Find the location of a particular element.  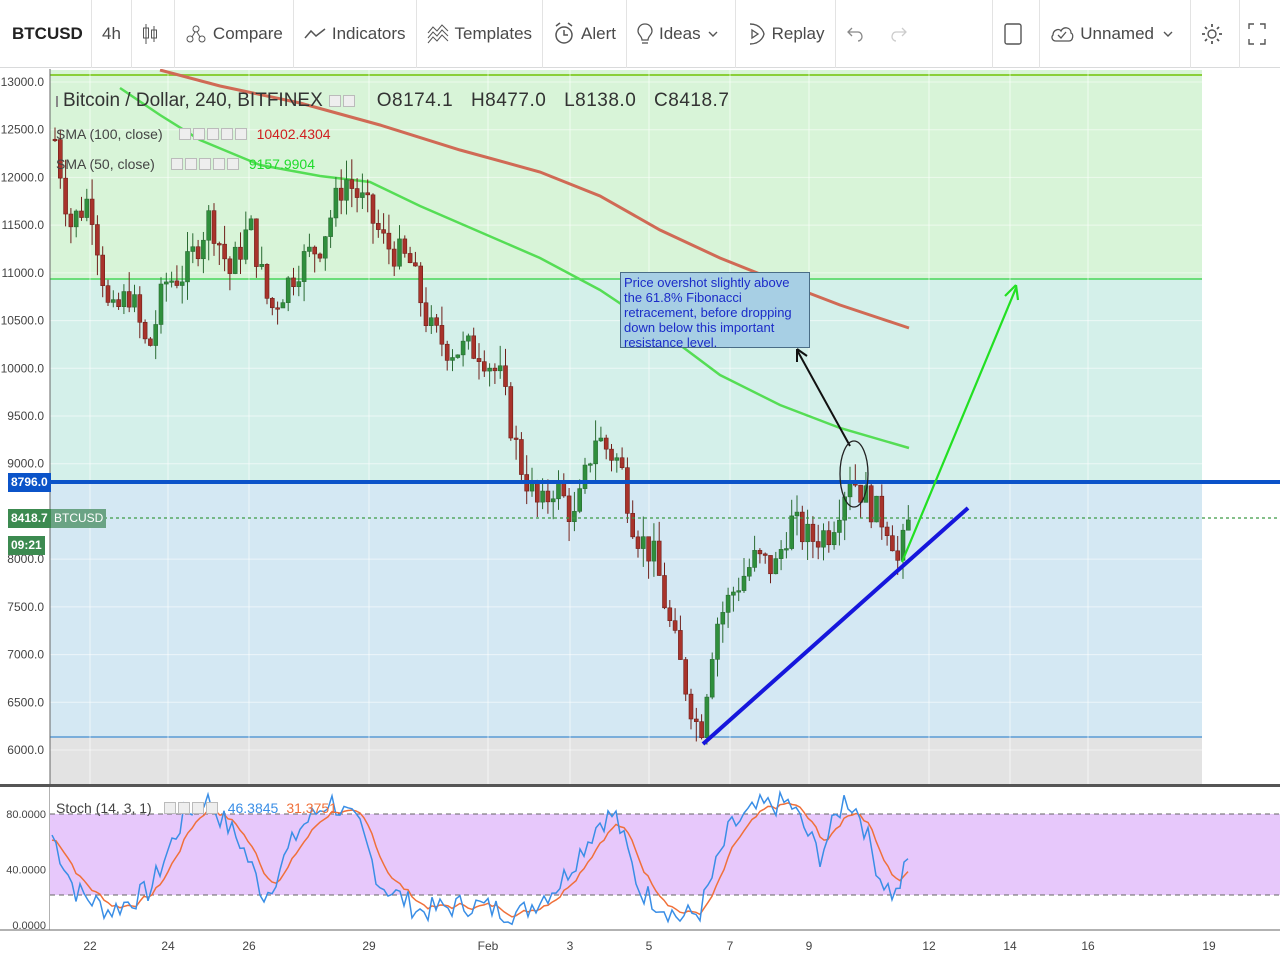

stoch-legend: Stoch (14, 3, 1) 46.3845 31.3751 is located at coordinates (196, 808).